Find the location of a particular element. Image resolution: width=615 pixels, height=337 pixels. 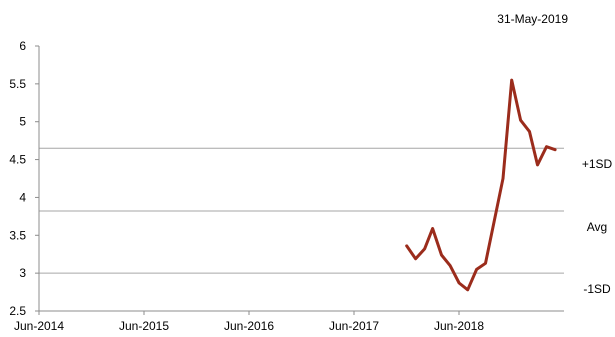

chart-date-label: 31-May-2019 is located at coordinates (532, 19).